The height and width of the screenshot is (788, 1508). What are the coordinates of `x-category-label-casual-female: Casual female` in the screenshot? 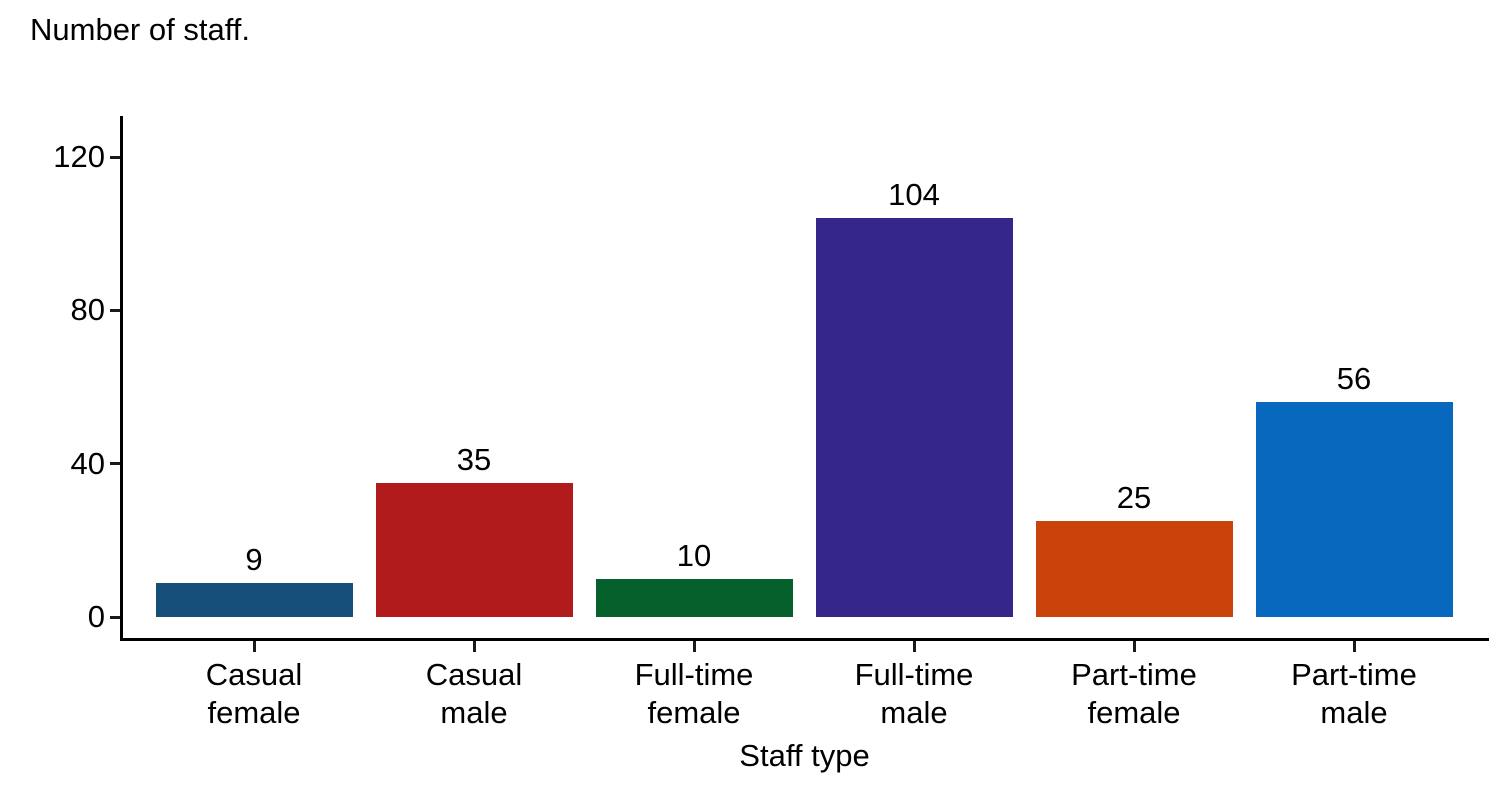 It's located at (254, 693).